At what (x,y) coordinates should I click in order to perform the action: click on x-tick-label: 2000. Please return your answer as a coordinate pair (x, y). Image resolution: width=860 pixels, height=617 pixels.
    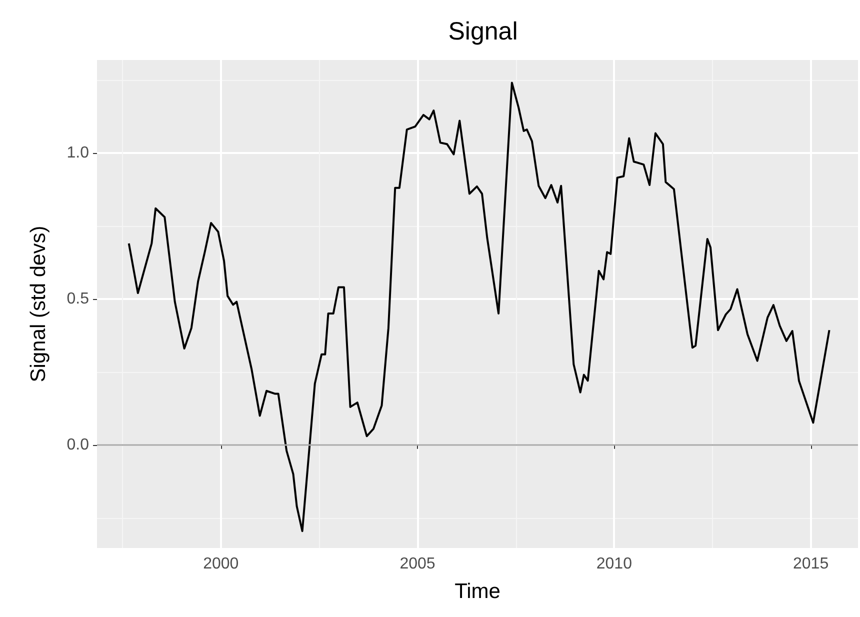
    Looking at the image, I should click on (221, 564).